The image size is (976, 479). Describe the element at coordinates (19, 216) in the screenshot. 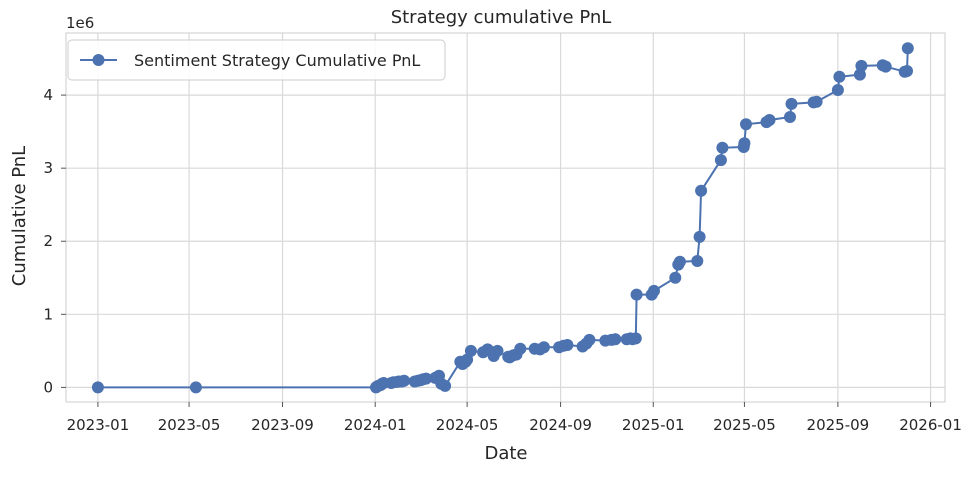

I see `y-axis-label: Cumulative PnL` at that location.